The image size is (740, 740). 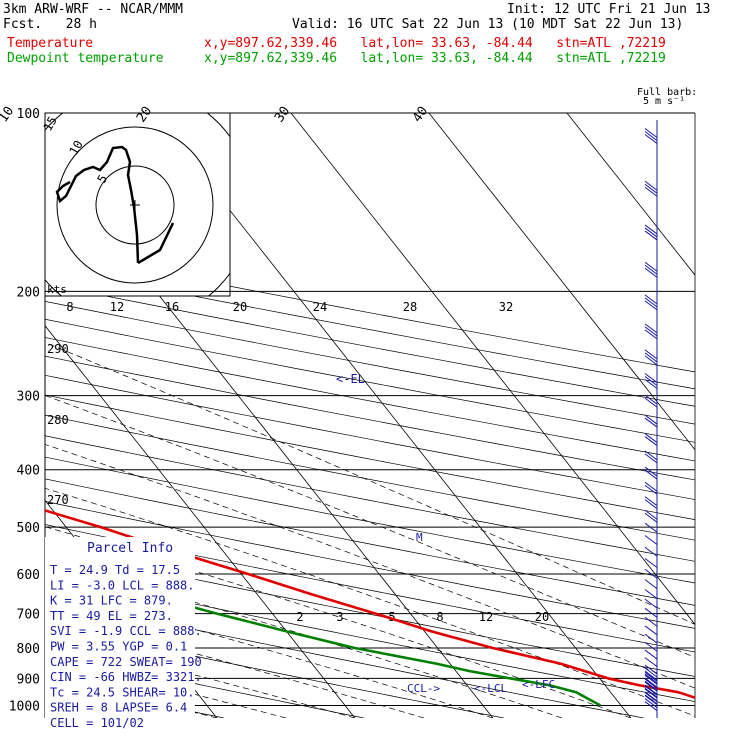 I want to click on pressure-tick-label: 400, so click(x=28, y=471).